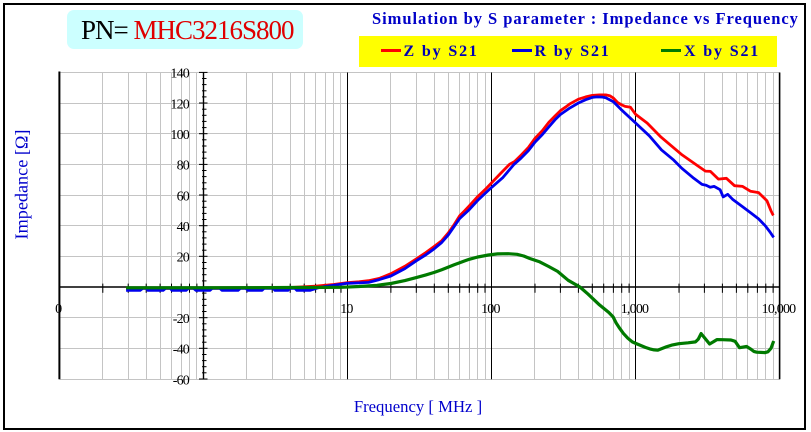 Image resolution: width=811 pixels, height=432 pixels. What do you see at coordinates (179, 74) in the screenshot?
I see `svg-text: 140` at bounding box center [179, 74].